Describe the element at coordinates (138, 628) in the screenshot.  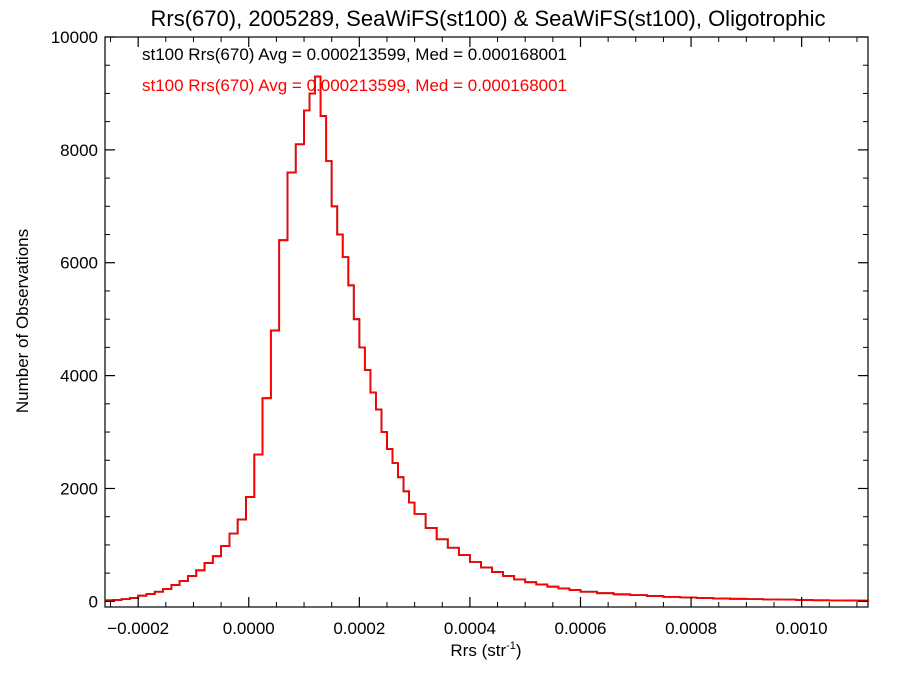
I see `x-tick-label: −0.0002` at that location.